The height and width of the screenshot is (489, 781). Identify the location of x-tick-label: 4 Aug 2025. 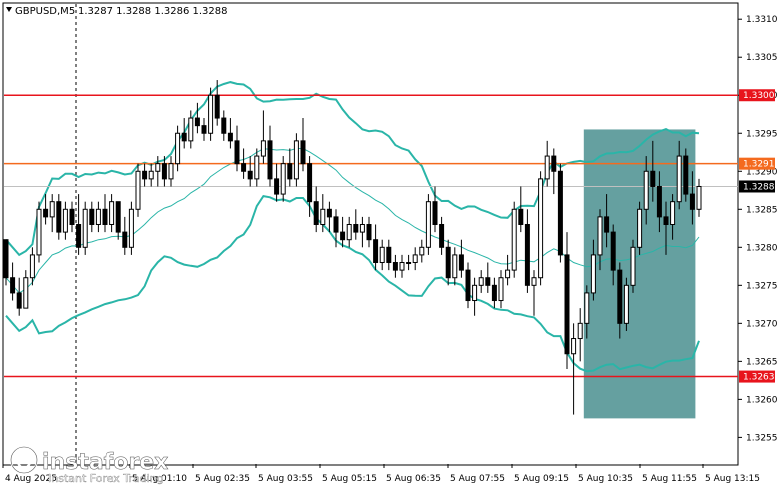
(31, 479).